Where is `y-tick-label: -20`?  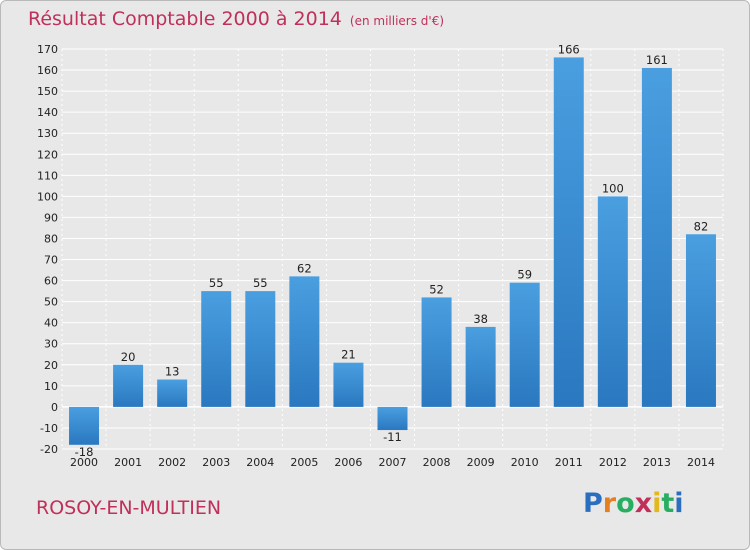 y-tick-label: -20 is located at coordinates (49, 449).